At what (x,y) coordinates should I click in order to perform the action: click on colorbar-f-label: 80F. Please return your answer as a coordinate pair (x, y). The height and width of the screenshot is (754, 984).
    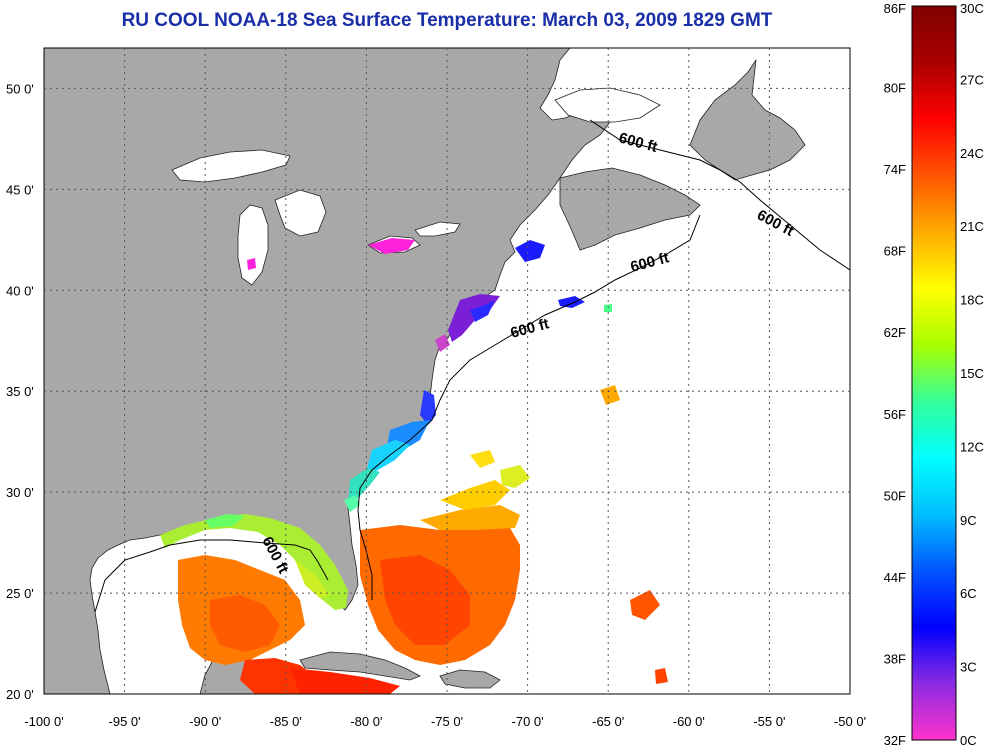
    Looking at the image, I should click on (895, 88).